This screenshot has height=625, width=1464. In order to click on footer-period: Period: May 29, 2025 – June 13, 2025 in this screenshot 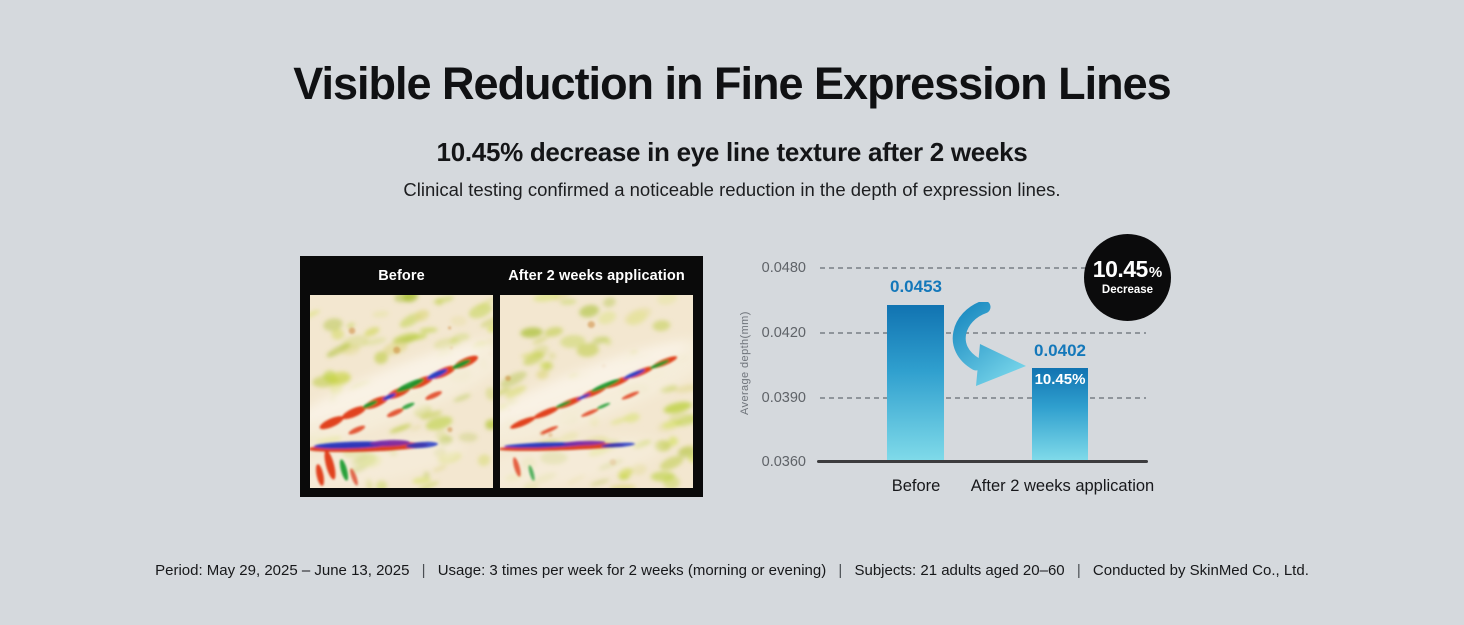, I will do `click(282, 570)`.